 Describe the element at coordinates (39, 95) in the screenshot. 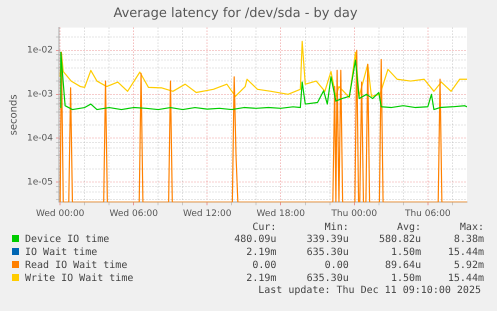

I see `y-tick-label: 1e-03` at that location.